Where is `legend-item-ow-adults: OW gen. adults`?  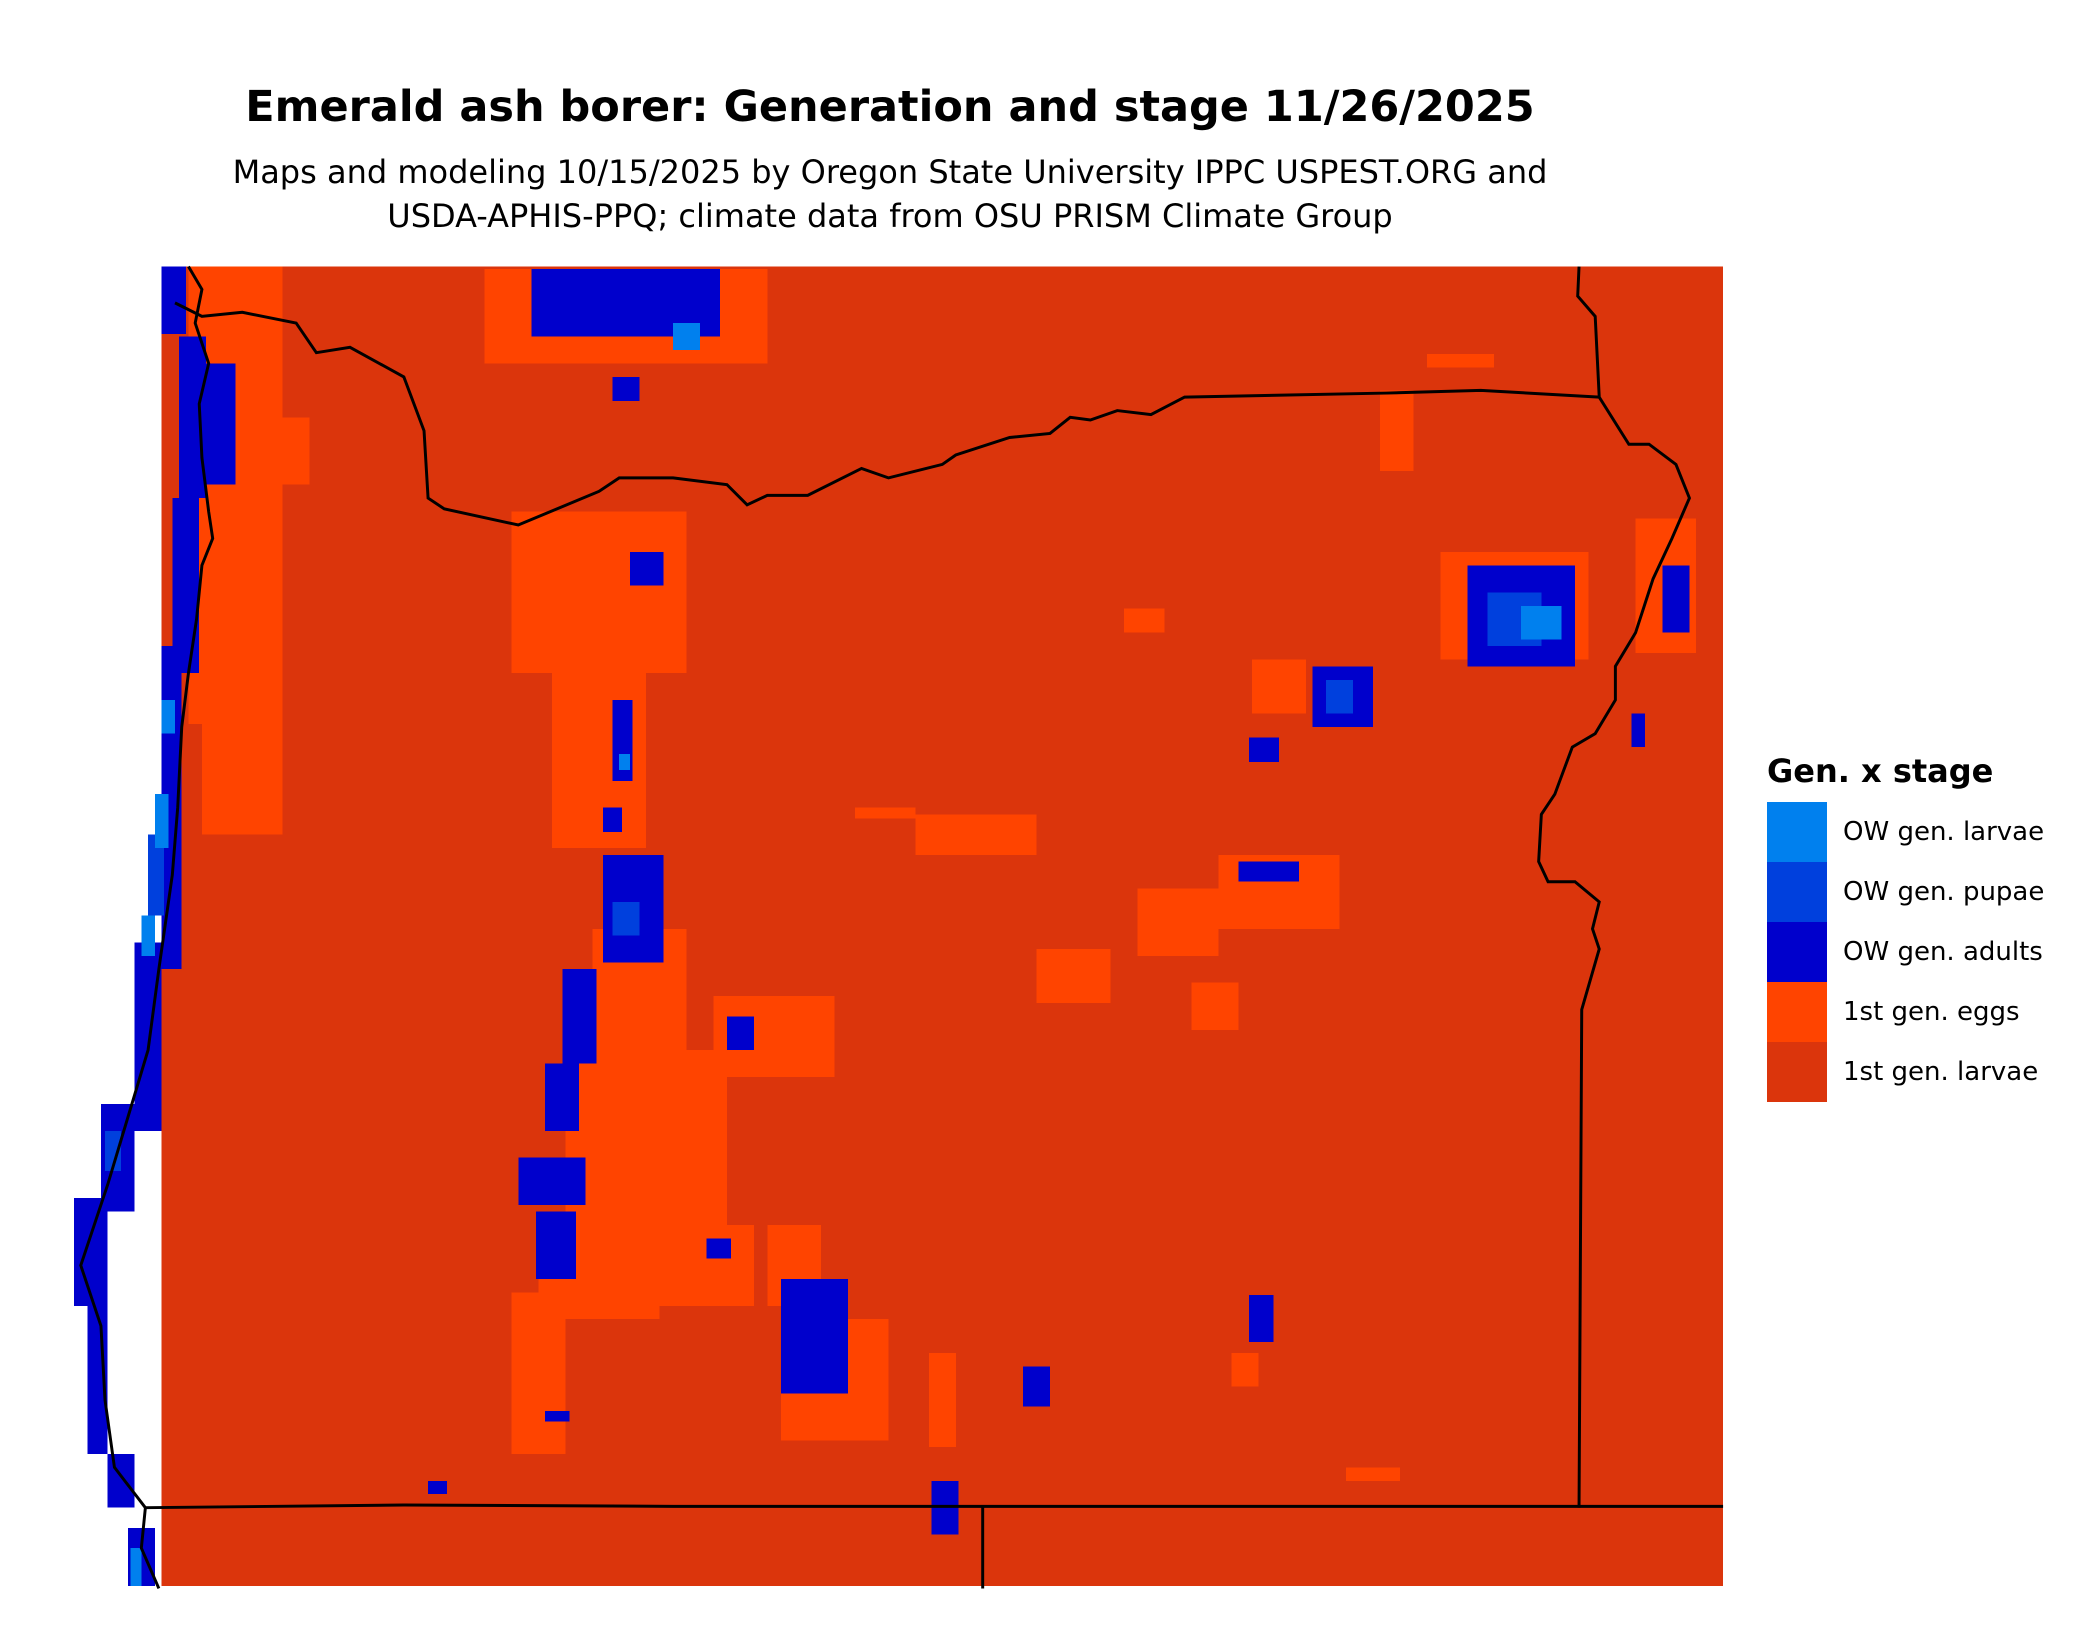
legend-item-ow-adults: OW gen. adults is located at coordinates (1905, 952).